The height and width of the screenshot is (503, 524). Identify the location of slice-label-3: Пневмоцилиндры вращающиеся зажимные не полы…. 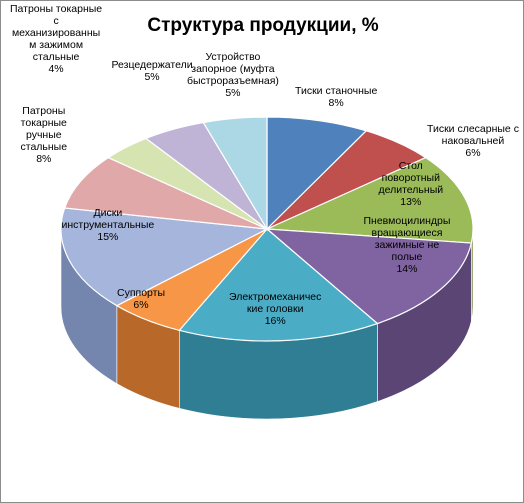
(407, 245).